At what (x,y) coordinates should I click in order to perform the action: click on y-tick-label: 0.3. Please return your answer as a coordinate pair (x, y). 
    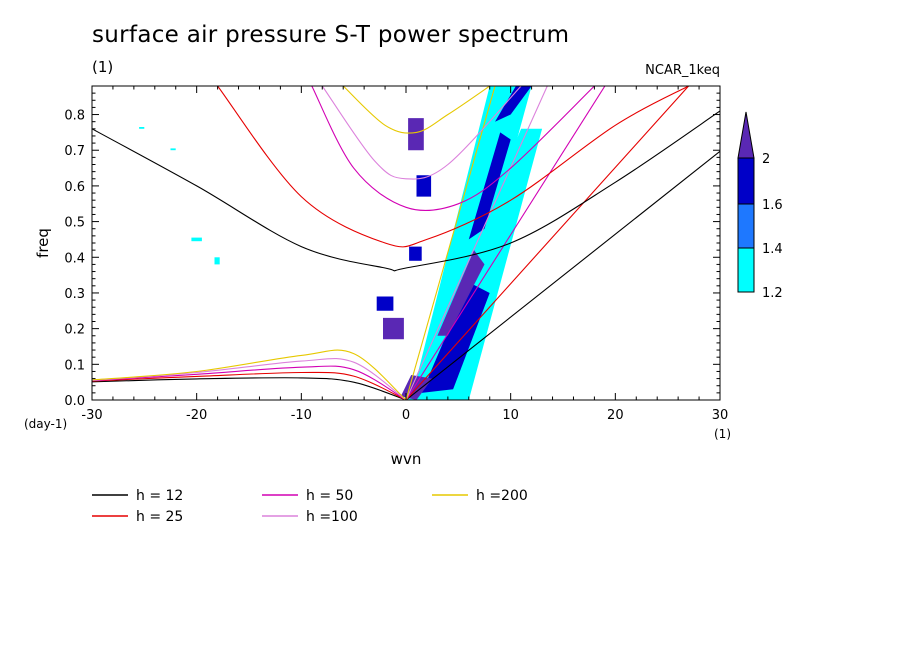
    Looking at the image, I should click on (74, 294).